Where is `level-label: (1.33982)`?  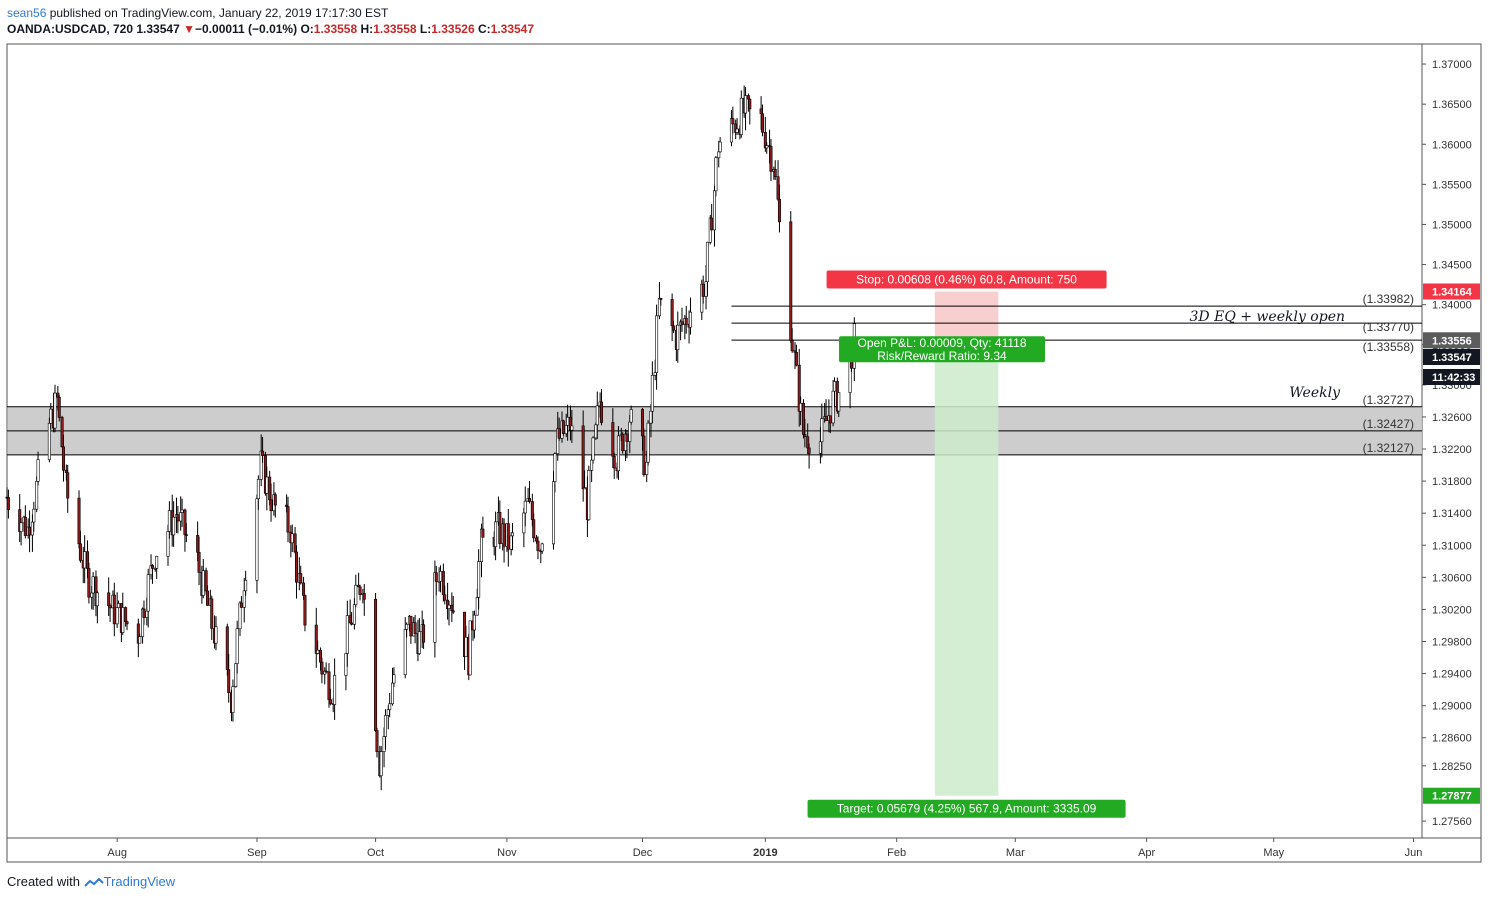 level-label: (1.33982) is located at coordinates (1388, 299).